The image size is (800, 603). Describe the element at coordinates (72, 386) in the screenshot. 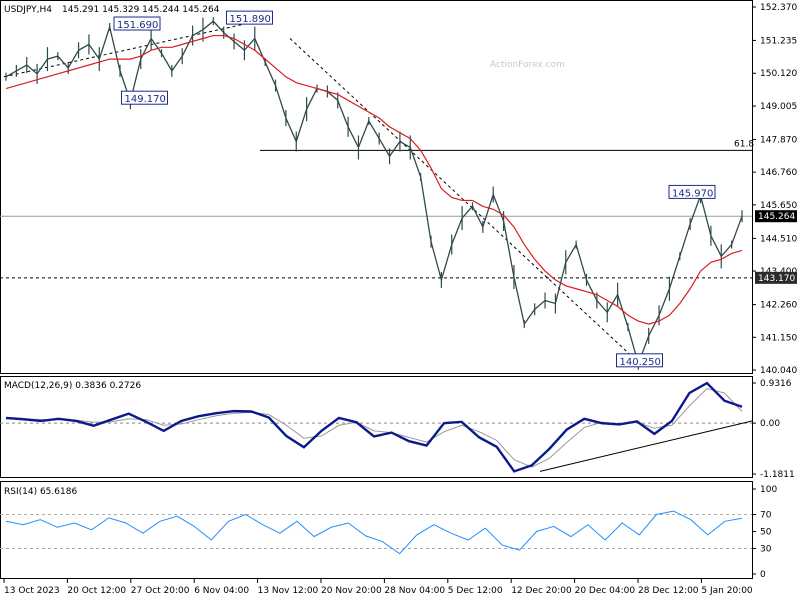

I see `macd-title: MACD(12,26,9) 0.3836 0.2726` at that location.